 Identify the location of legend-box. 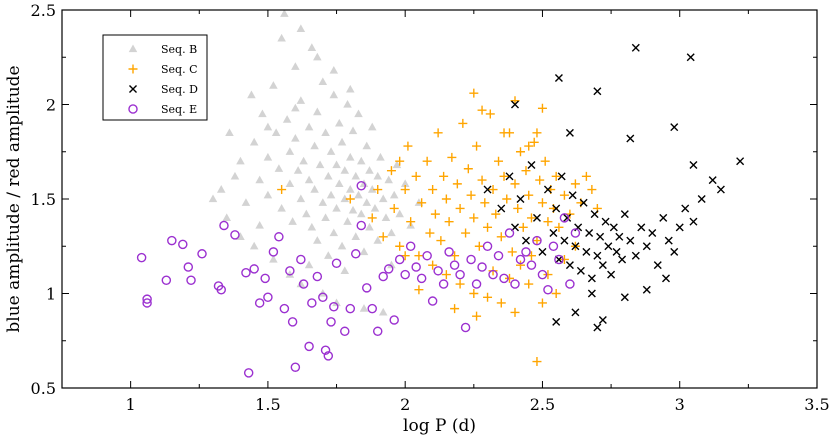
(155, 77).